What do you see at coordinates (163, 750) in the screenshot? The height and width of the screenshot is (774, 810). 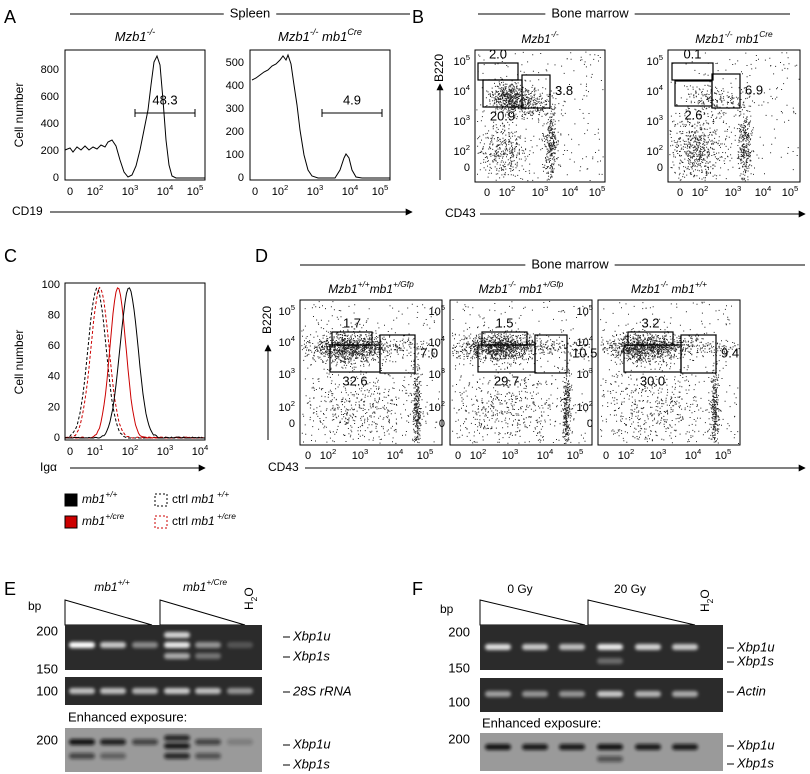 I see `gel` at bounding box center [163, 750].